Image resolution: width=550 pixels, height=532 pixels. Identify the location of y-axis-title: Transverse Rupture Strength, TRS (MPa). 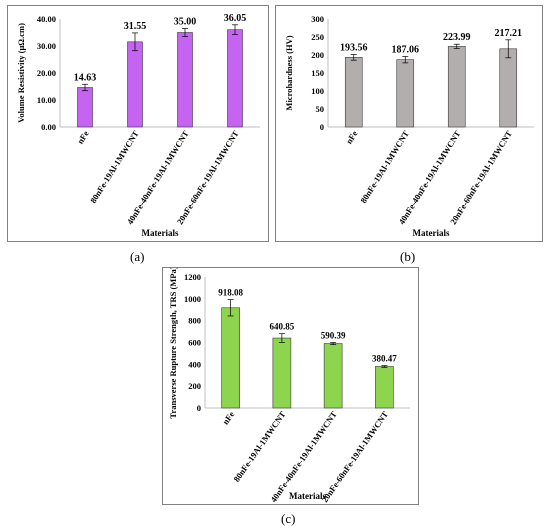
(173, 343).